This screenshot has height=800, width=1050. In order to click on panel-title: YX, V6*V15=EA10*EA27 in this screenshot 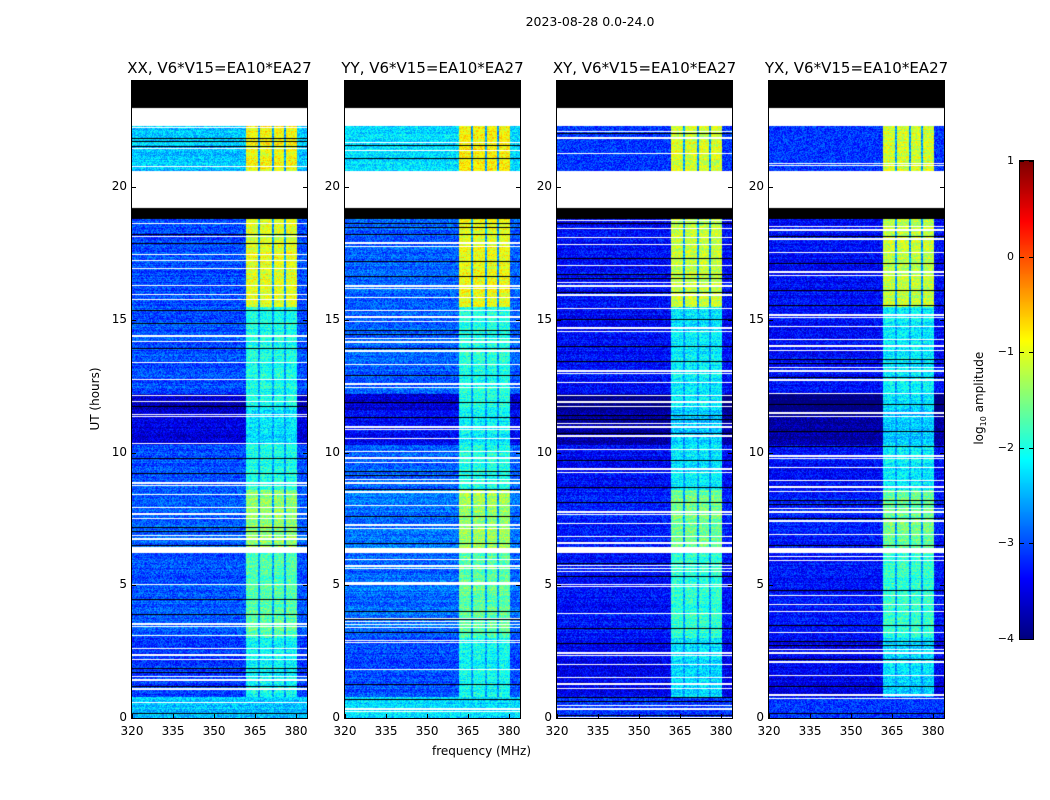, I will do `click(856, 68)`.